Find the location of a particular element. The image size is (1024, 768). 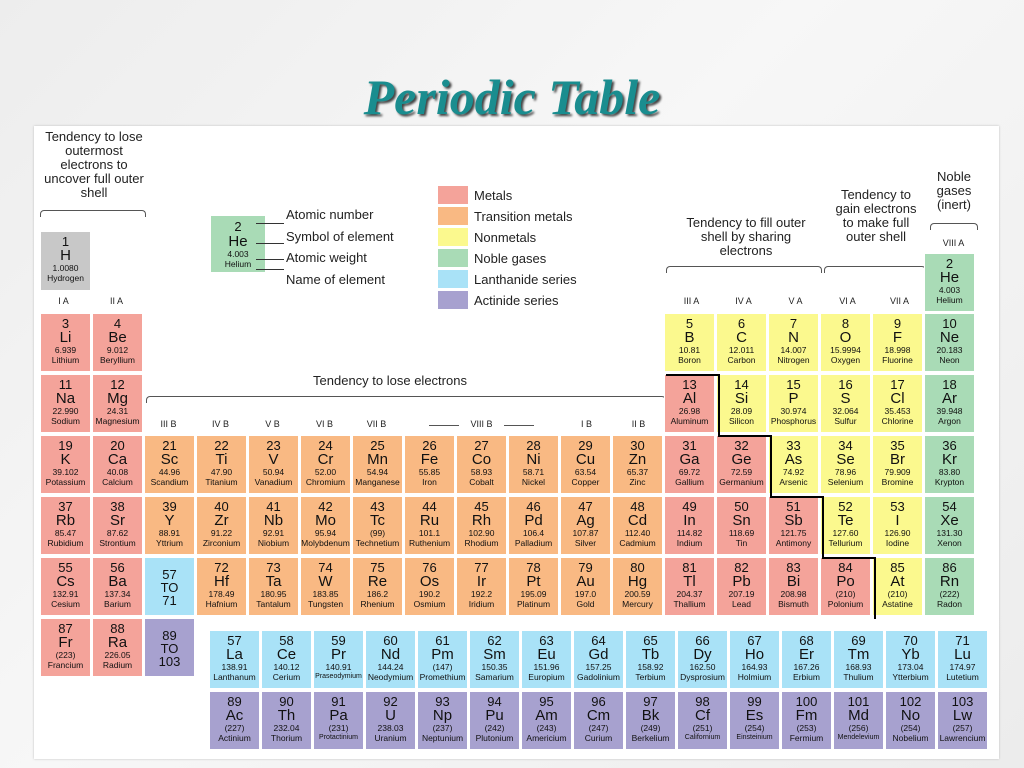

key-label-name: Name of element is located at coordinates (335, 279).